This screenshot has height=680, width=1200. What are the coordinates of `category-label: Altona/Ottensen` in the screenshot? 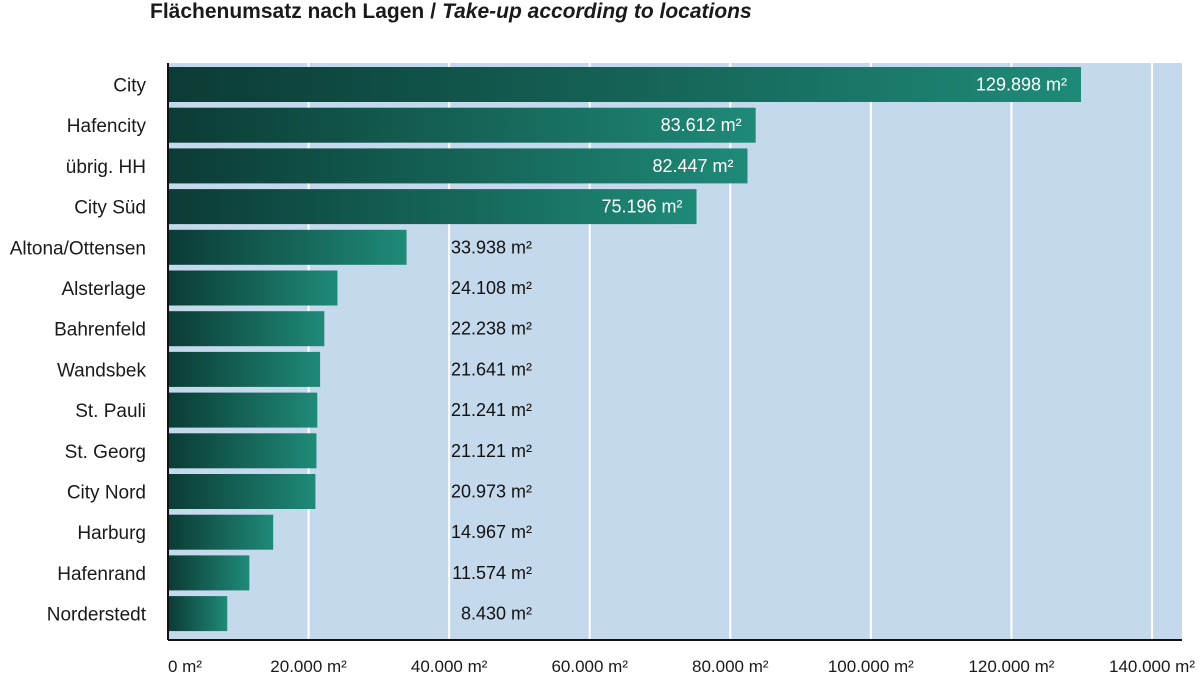 It's located at (78, 248).